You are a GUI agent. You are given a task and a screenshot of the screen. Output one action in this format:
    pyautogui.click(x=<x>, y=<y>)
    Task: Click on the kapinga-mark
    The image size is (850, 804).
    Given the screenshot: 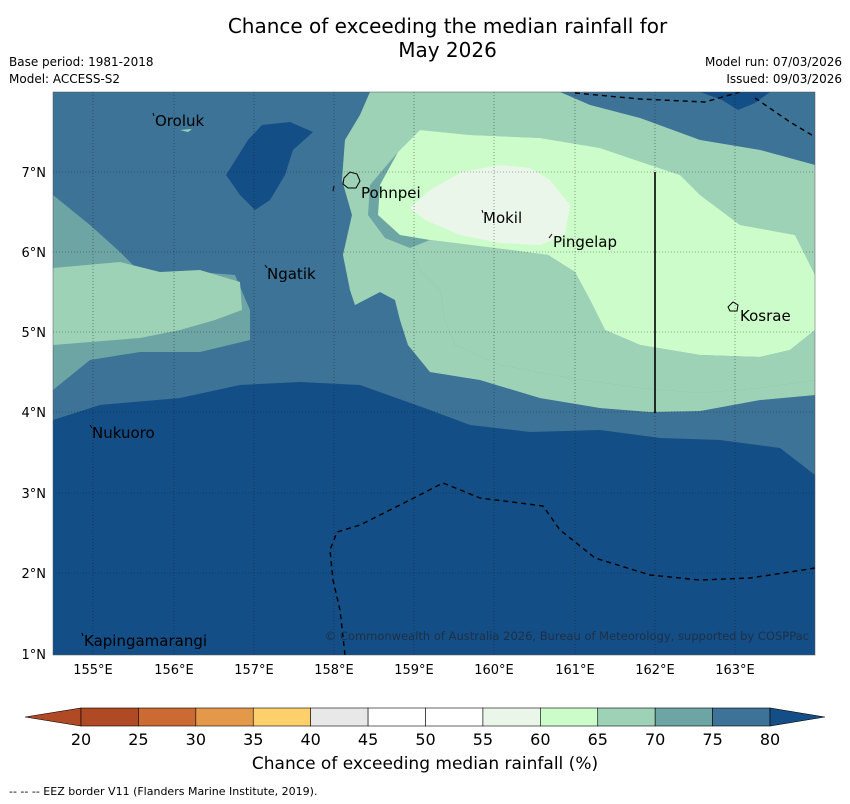 What is the action you would take?
    pyautogui.click(x=82, y=634)
    